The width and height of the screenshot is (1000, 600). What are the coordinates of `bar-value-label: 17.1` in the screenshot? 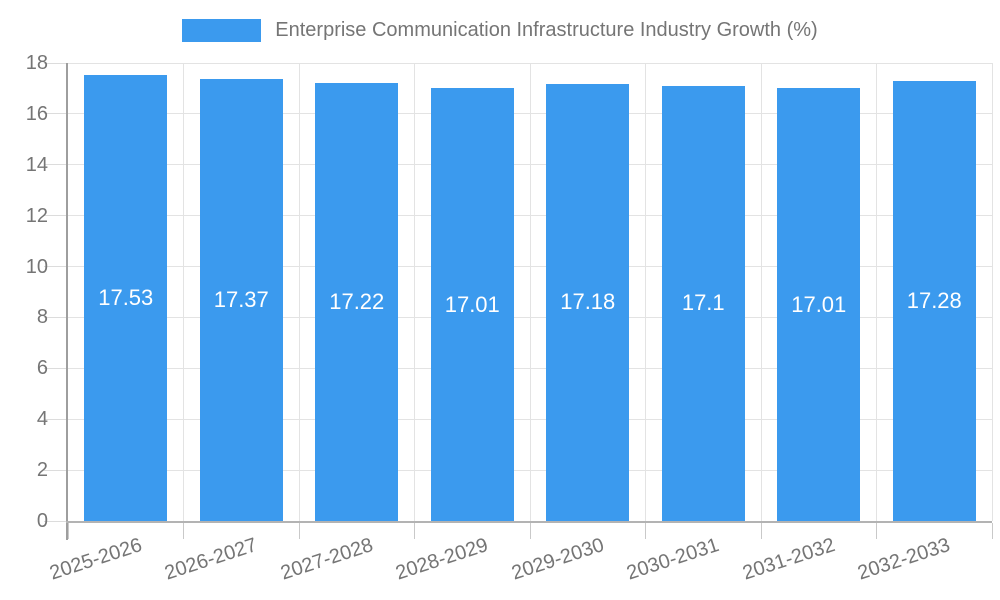 It's located at (703, 303).